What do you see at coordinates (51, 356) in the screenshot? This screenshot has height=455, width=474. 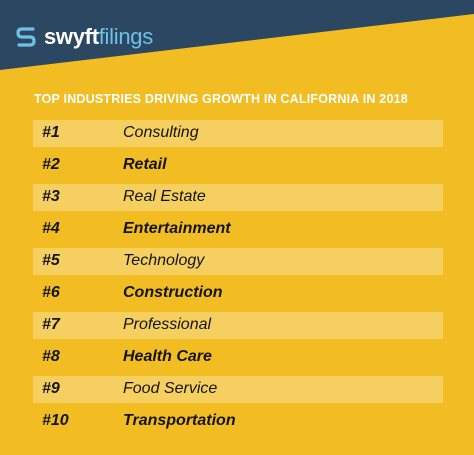 I see `rank-label: #8` at bounding box center [51, 356].